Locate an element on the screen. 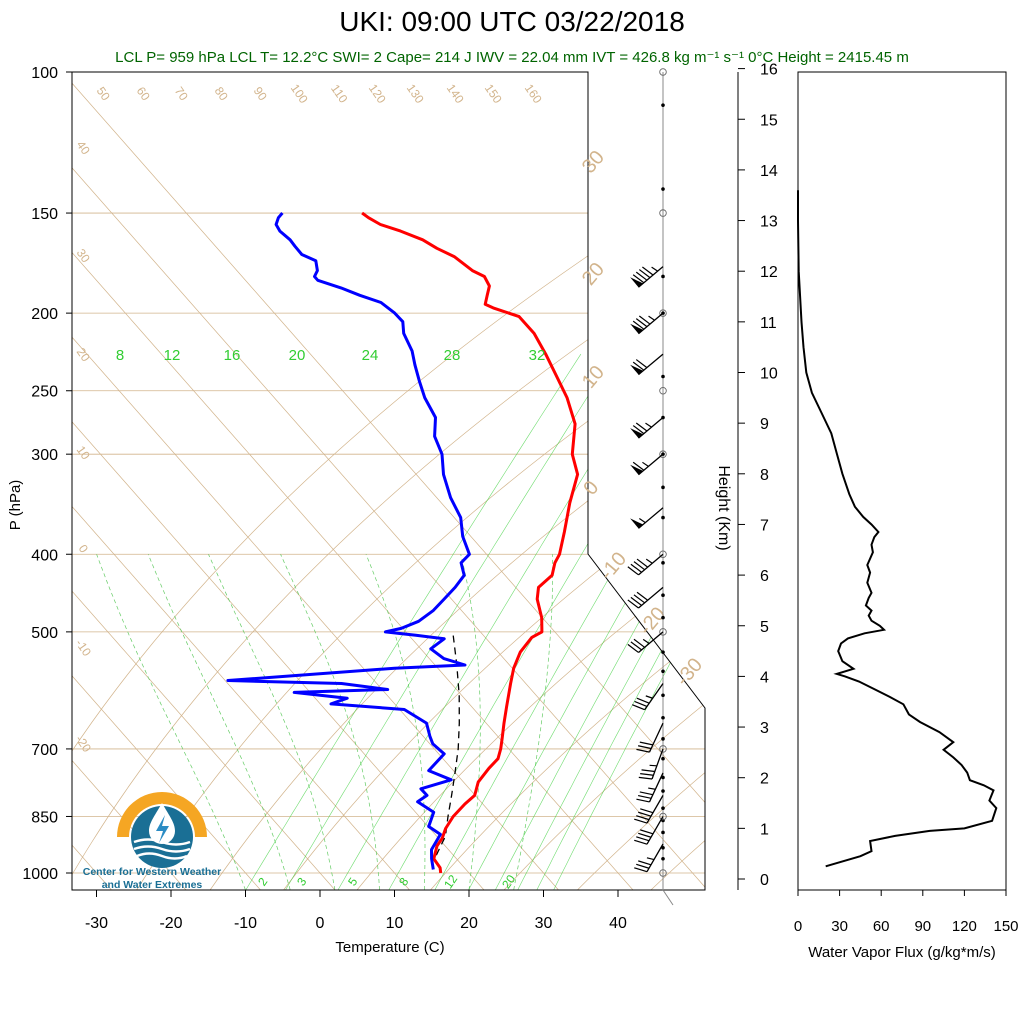 The width and height of the screenshot is (1024, 1024). barb-staff-axis-tail is located at coordinates (668, 897).